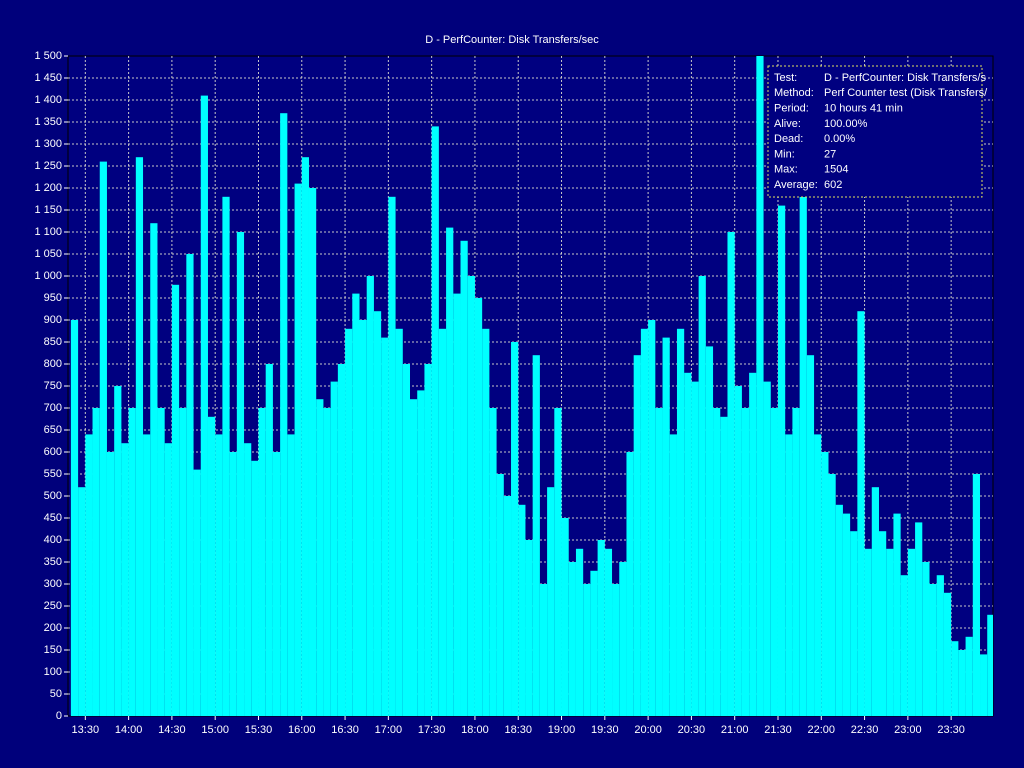  Describe the element at coordinates (53, 518) in the screenshot. I see `y-tick-label: 450` at that location.